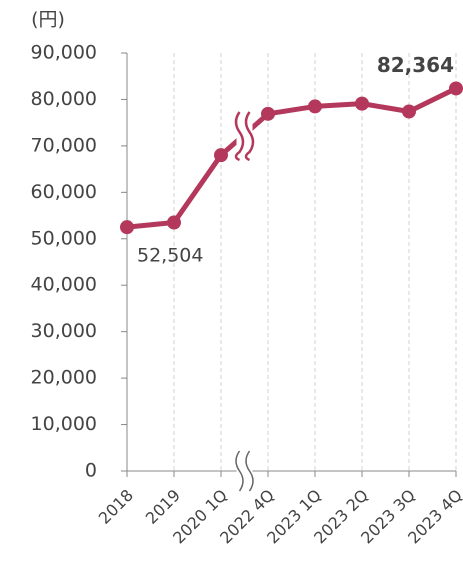 This screenshot has height=567, width=463. Describe the element at coordinates (64, 192) in the screenshot. I see `y-tick-label: 60,000` at that location.